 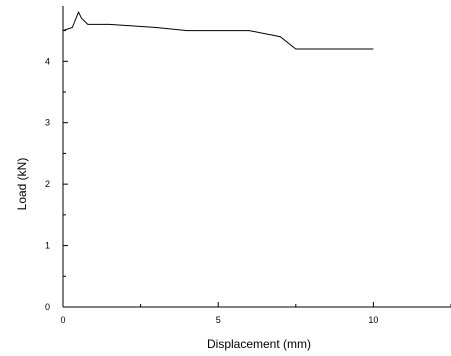 I want to click on y-axis-label: Load (kN), so click(x=22, y=184).